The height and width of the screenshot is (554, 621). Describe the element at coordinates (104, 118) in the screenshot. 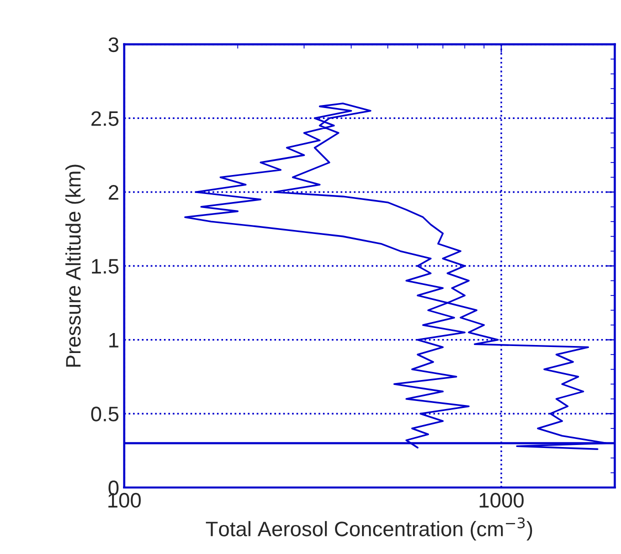

I see `y-tick-label: 2.5` at that location.